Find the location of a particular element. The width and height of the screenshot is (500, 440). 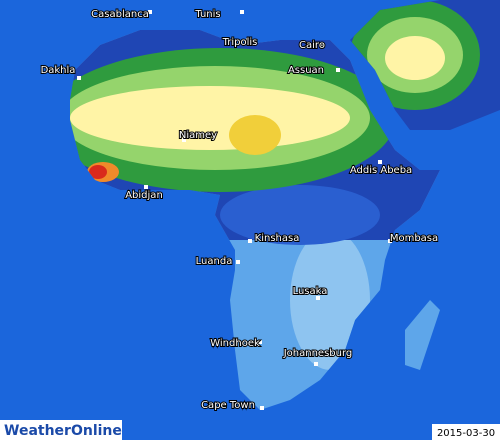

city-label: Lusaka is located at coordinates (310, 291).